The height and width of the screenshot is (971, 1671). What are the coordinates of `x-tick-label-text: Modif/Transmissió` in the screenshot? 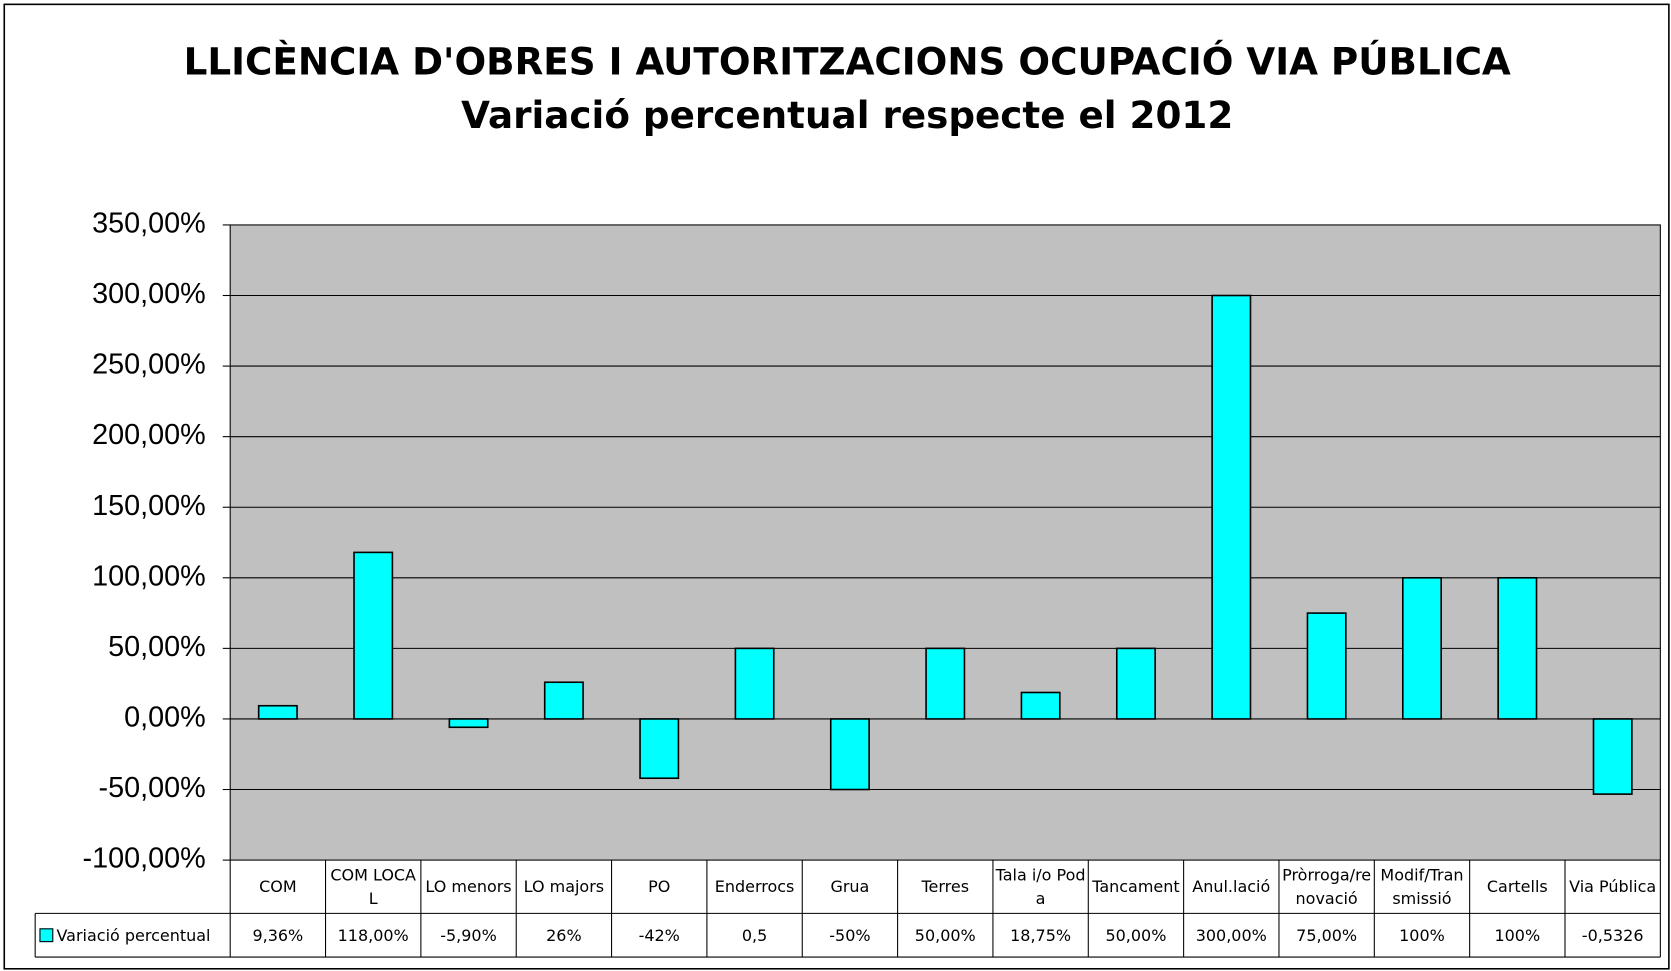 It's located at (1422, 887).